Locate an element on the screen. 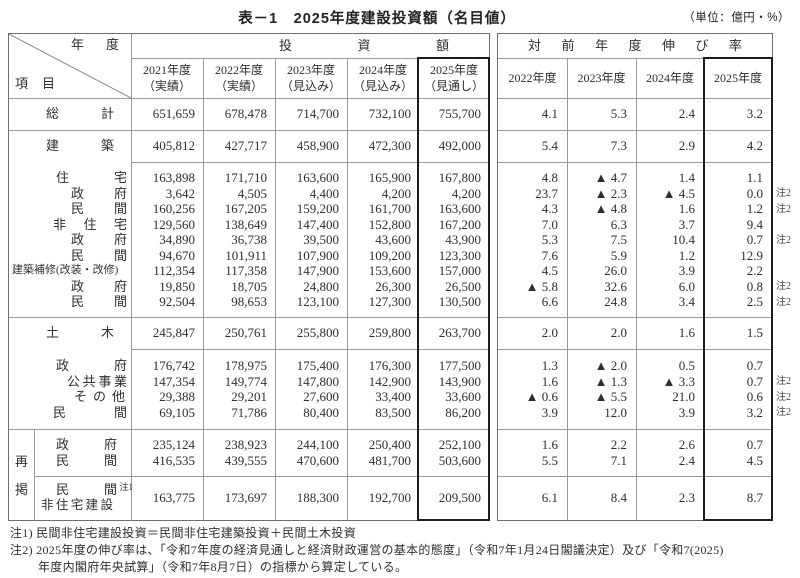 The image size is (800, 578). row-label-jutaku: 住宅 is located at coordinates (91, 178).